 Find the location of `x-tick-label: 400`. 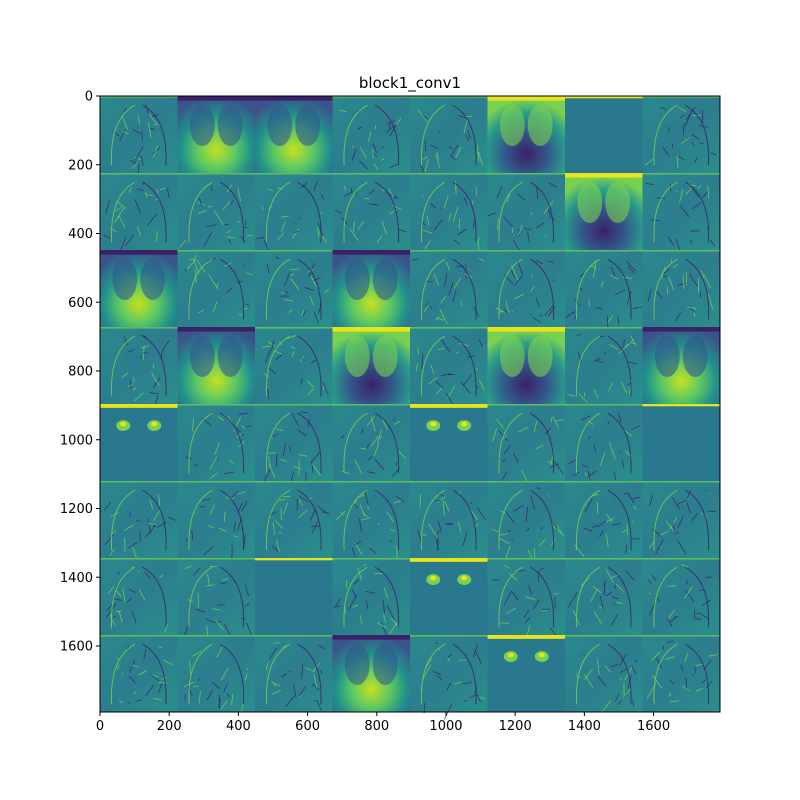

x-tick-label: 400 is located at coordinates (238, 726).